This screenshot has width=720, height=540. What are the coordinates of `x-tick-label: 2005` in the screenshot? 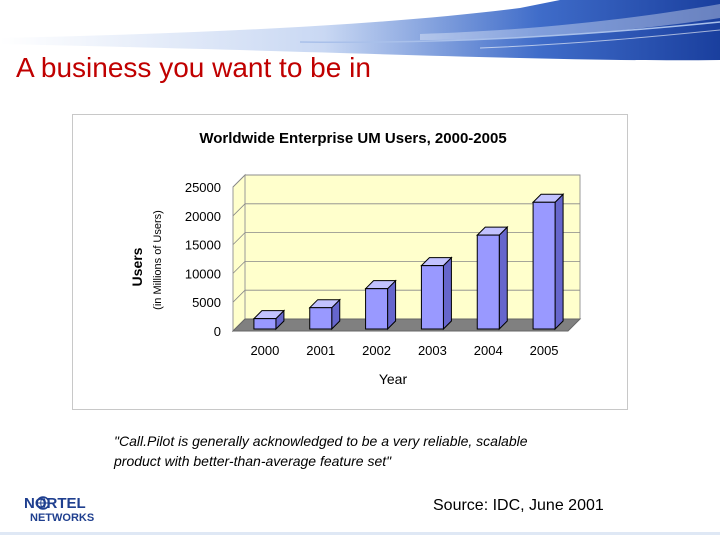 It's located at (544, 350).